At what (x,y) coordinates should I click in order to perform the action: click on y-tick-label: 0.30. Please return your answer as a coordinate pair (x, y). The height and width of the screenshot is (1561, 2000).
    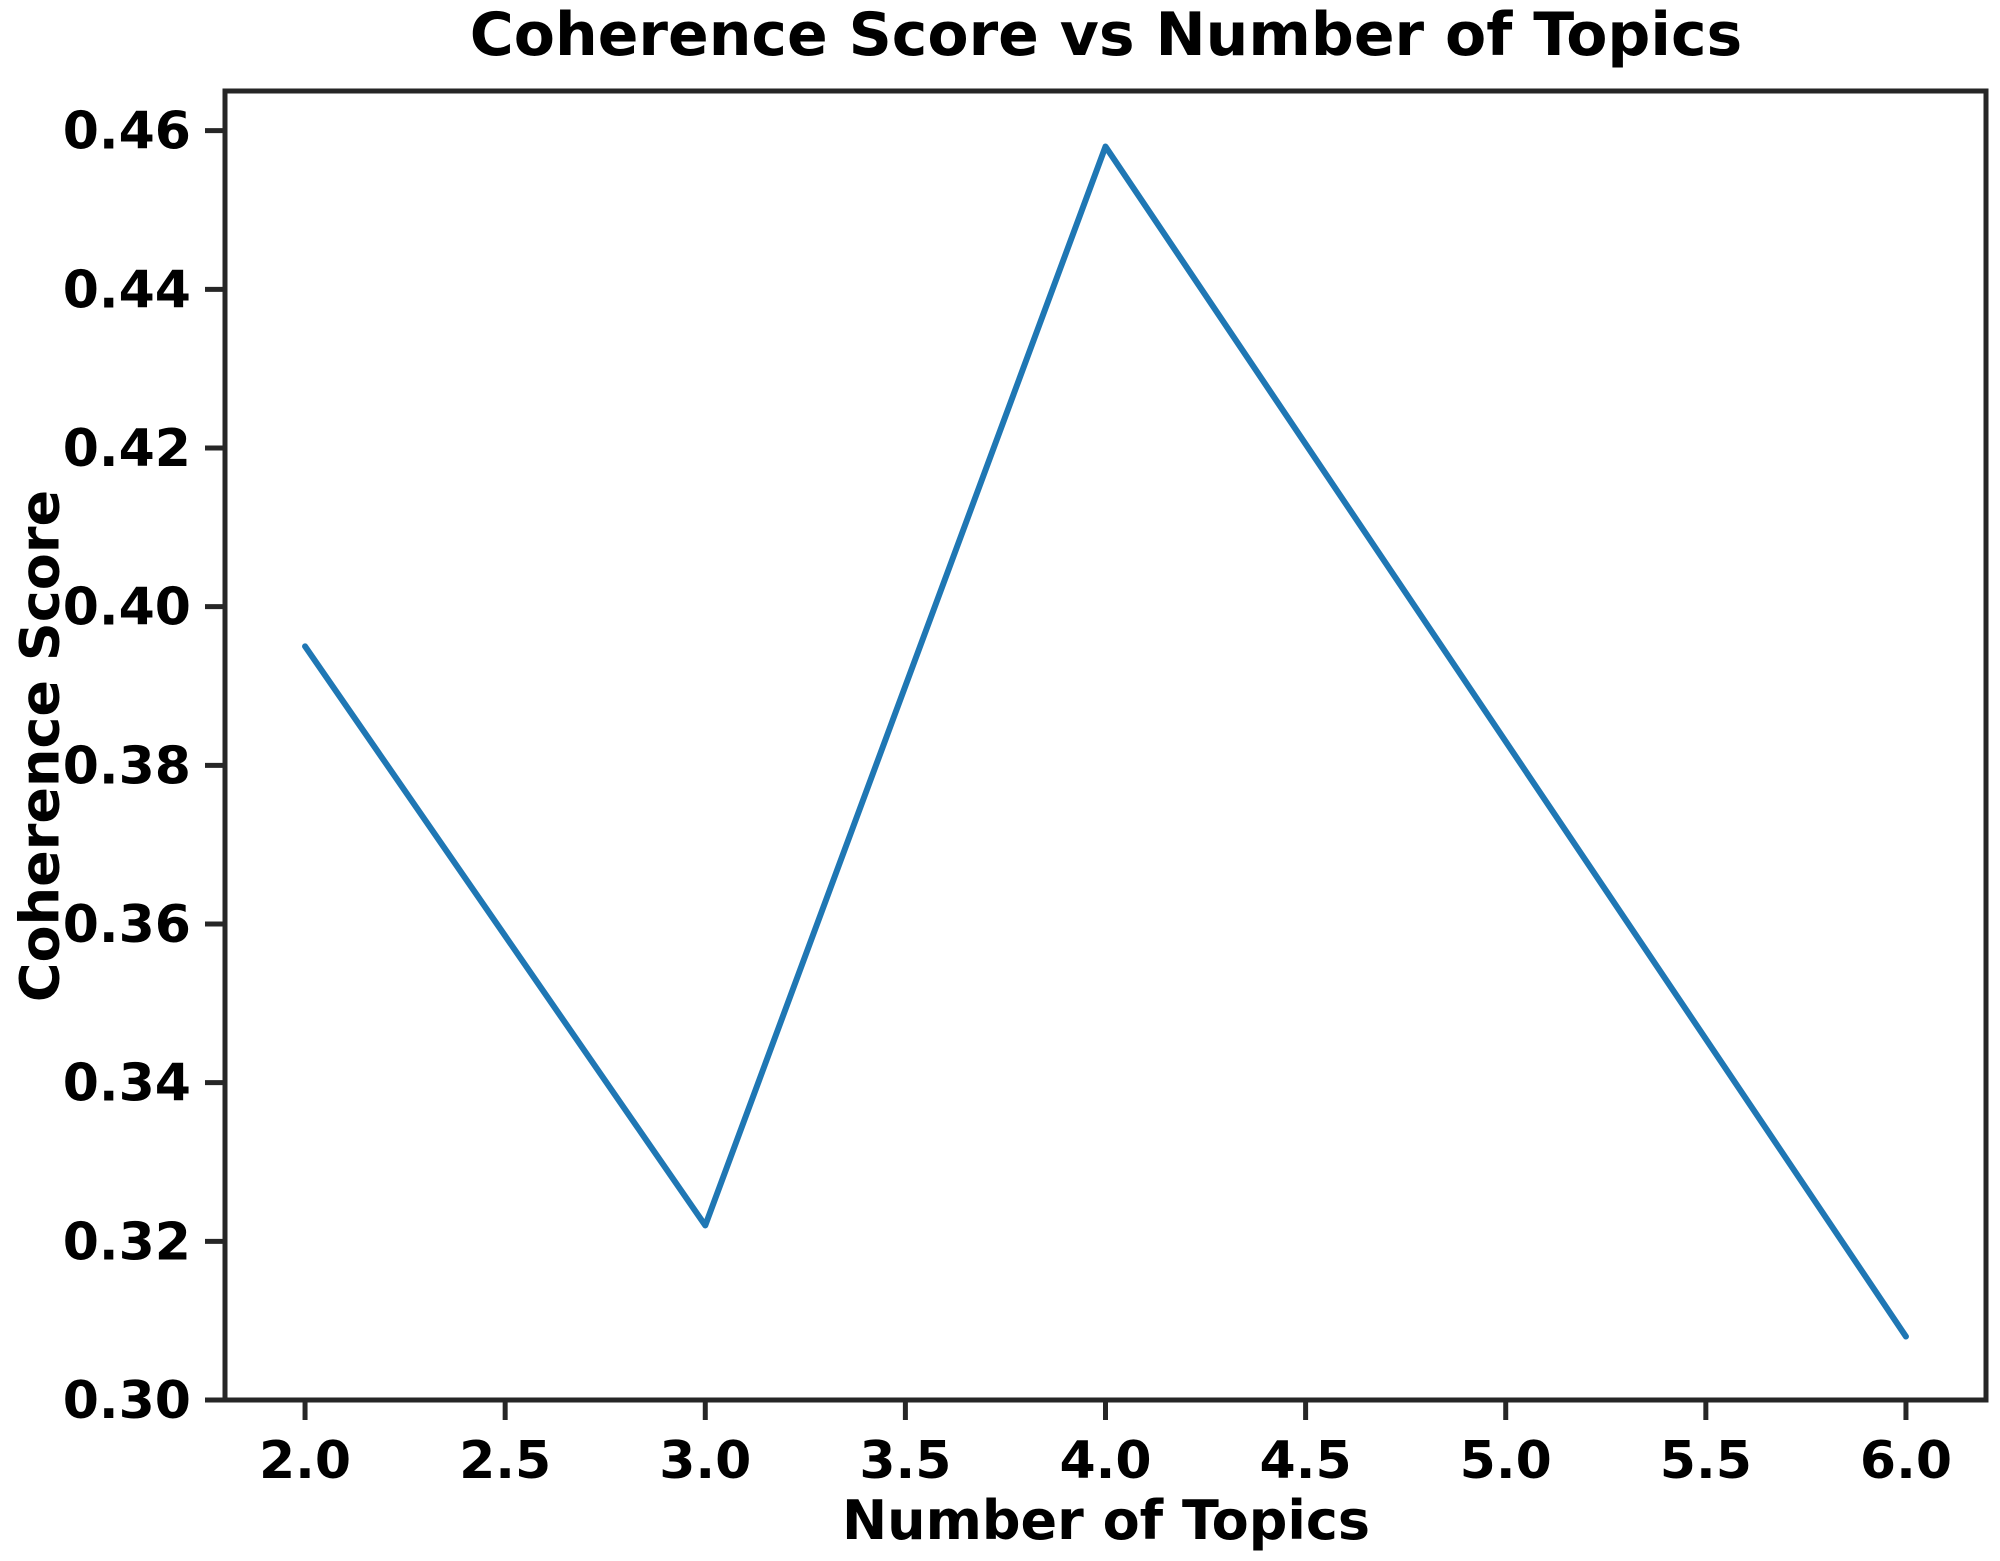
    Looking at the image, I should click on (127, 1401).